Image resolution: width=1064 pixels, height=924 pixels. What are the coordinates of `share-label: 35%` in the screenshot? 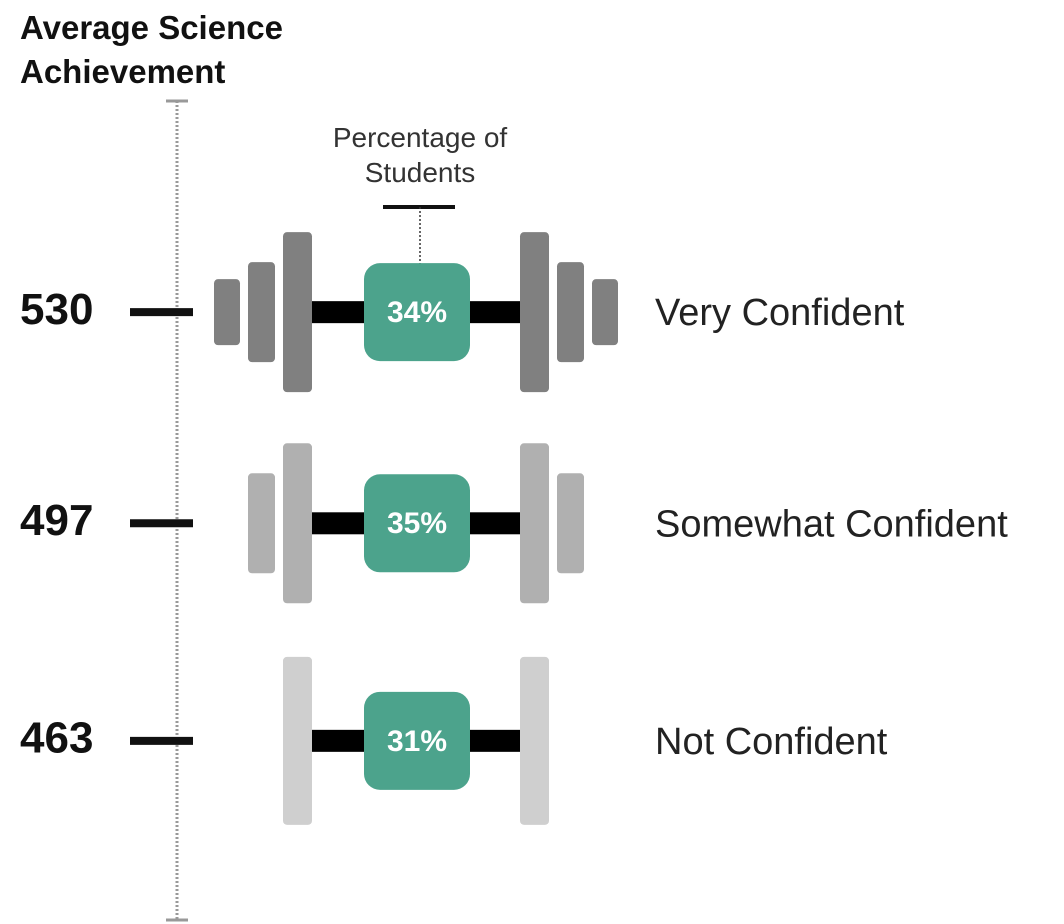 It's located at (417, 523).